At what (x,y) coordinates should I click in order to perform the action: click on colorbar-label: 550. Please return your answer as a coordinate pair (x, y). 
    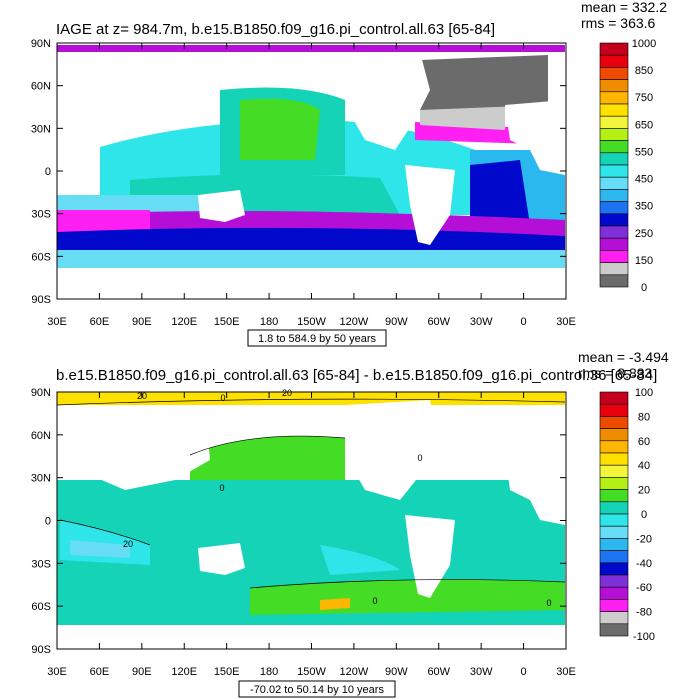
    Looking at the image, I should click on (644, 152).